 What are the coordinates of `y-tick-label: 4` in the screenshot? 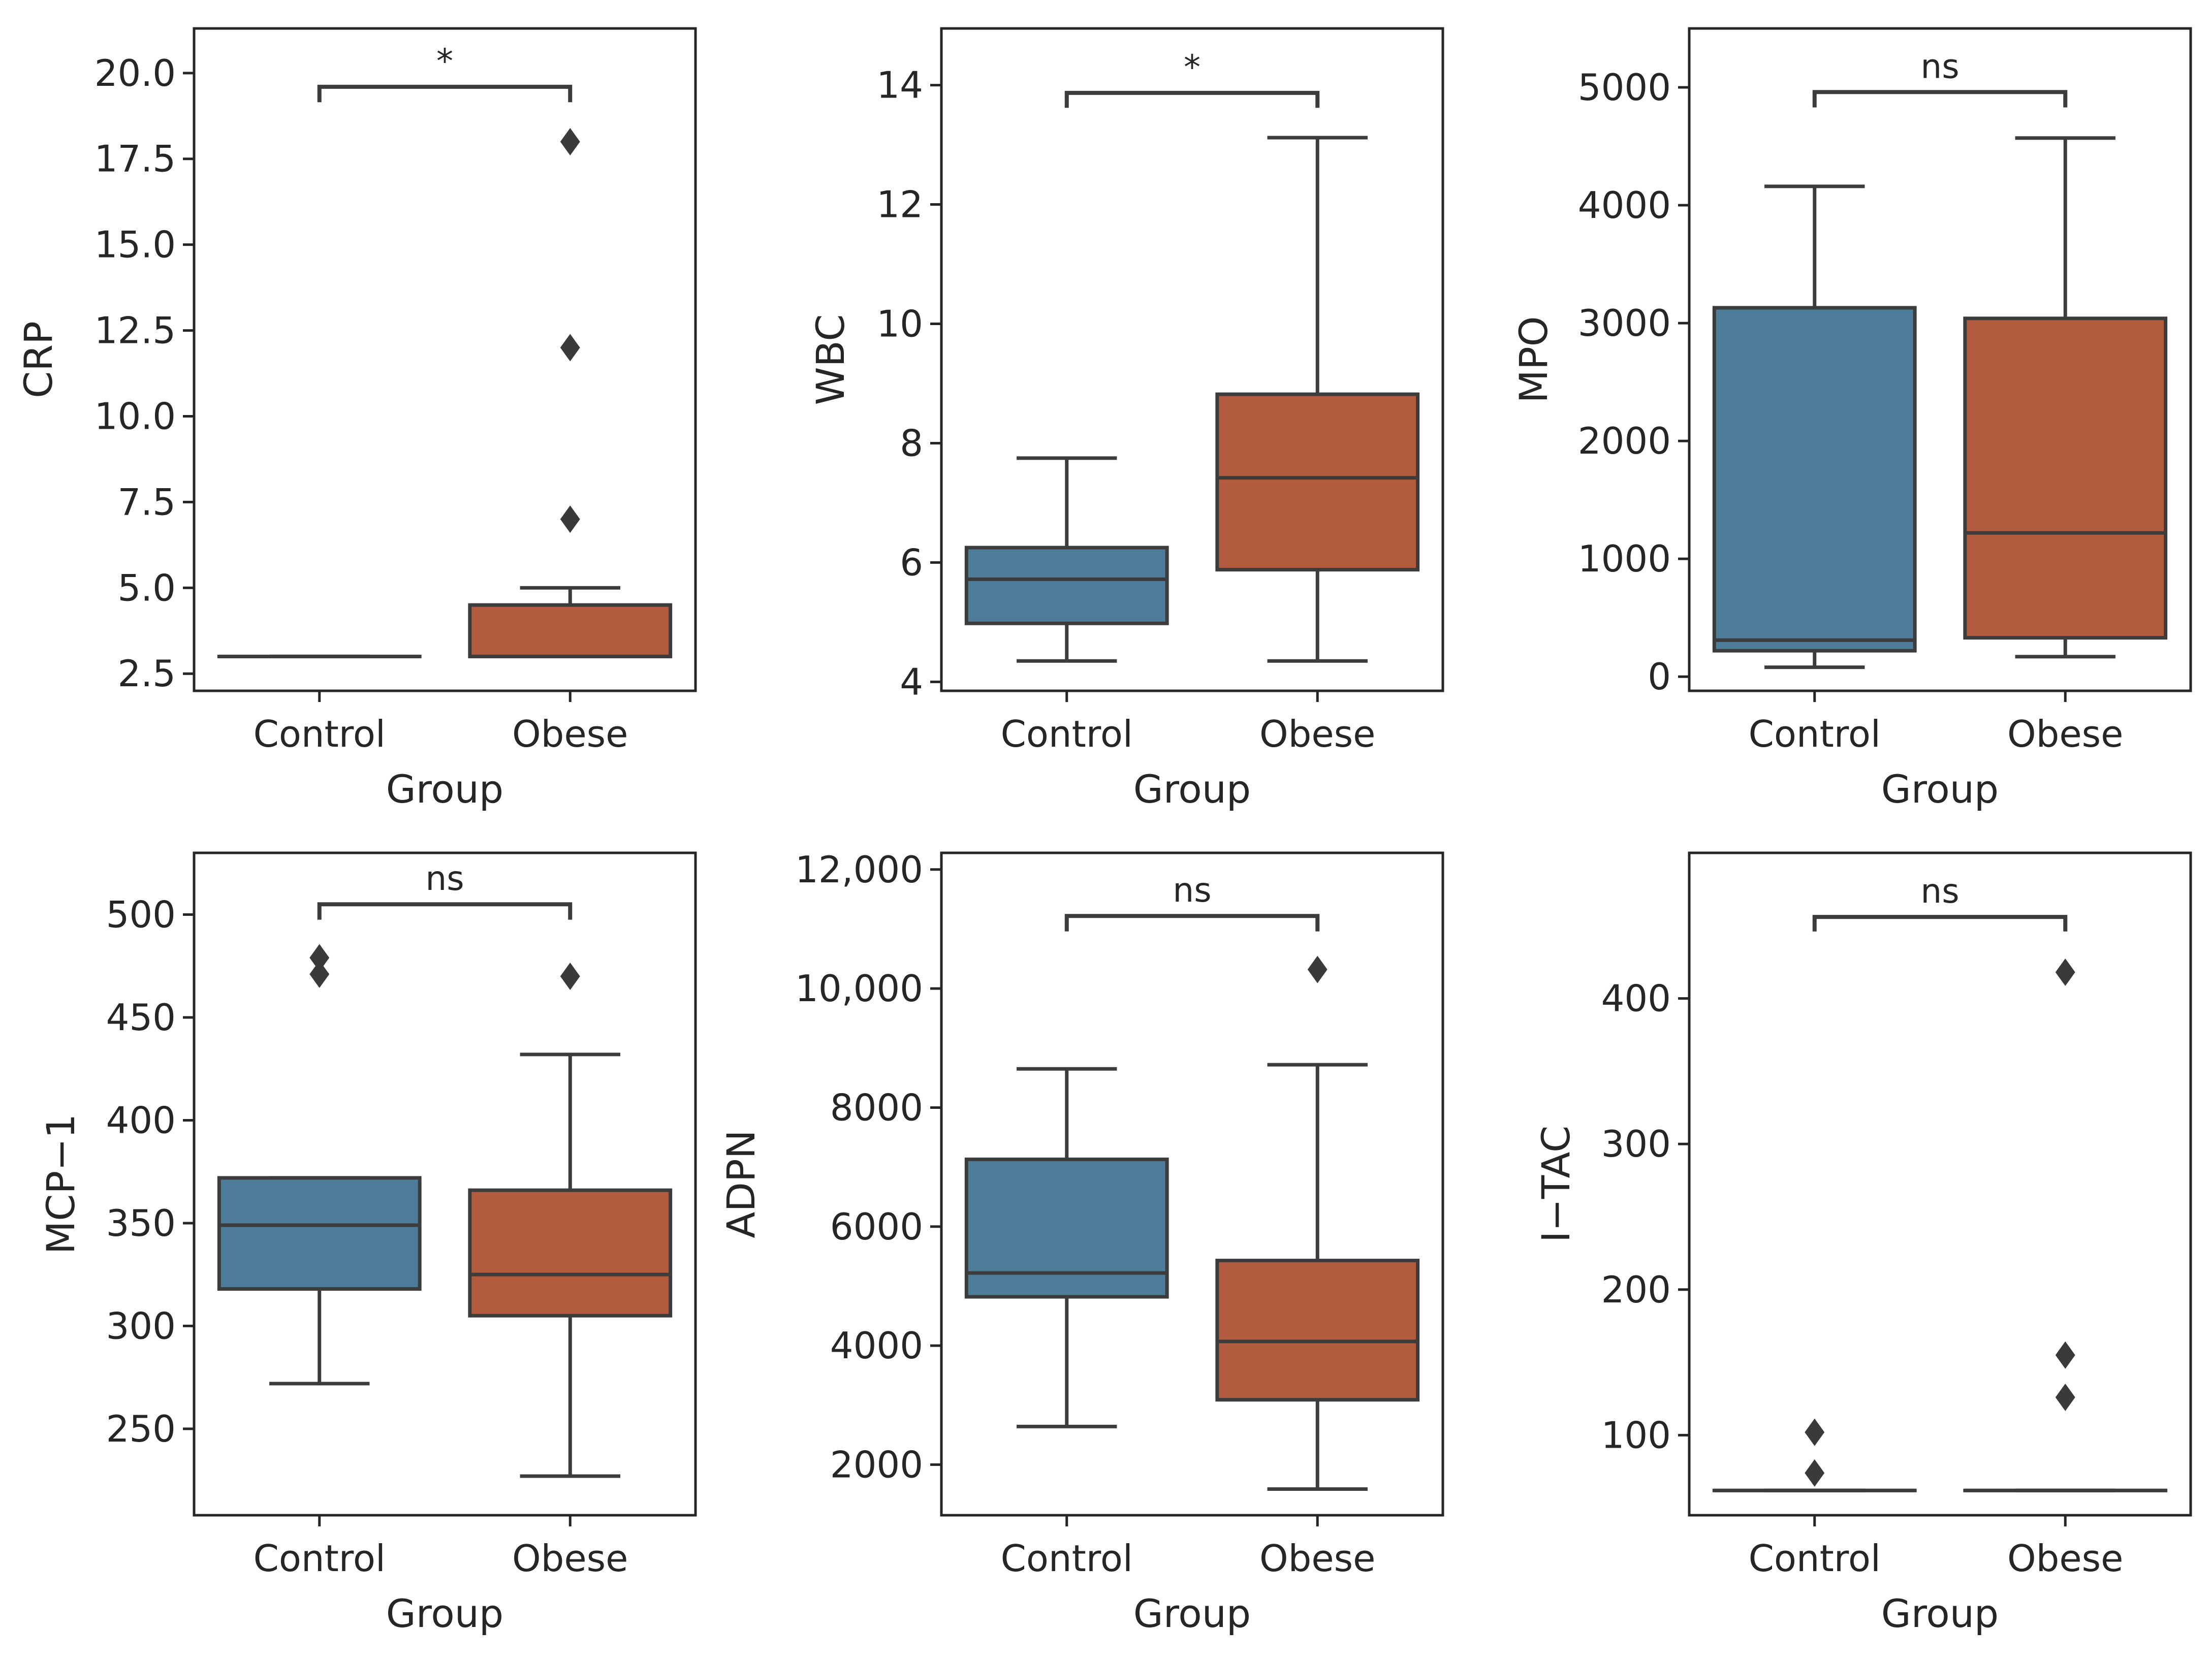 It's located at (911, 681).